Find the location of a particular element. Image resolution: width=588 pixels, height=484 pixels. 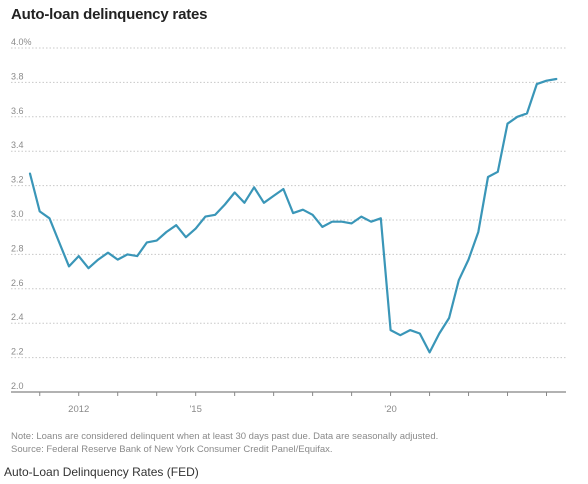

y-tick-label: 2.8 is located at coordinates (17, 248).